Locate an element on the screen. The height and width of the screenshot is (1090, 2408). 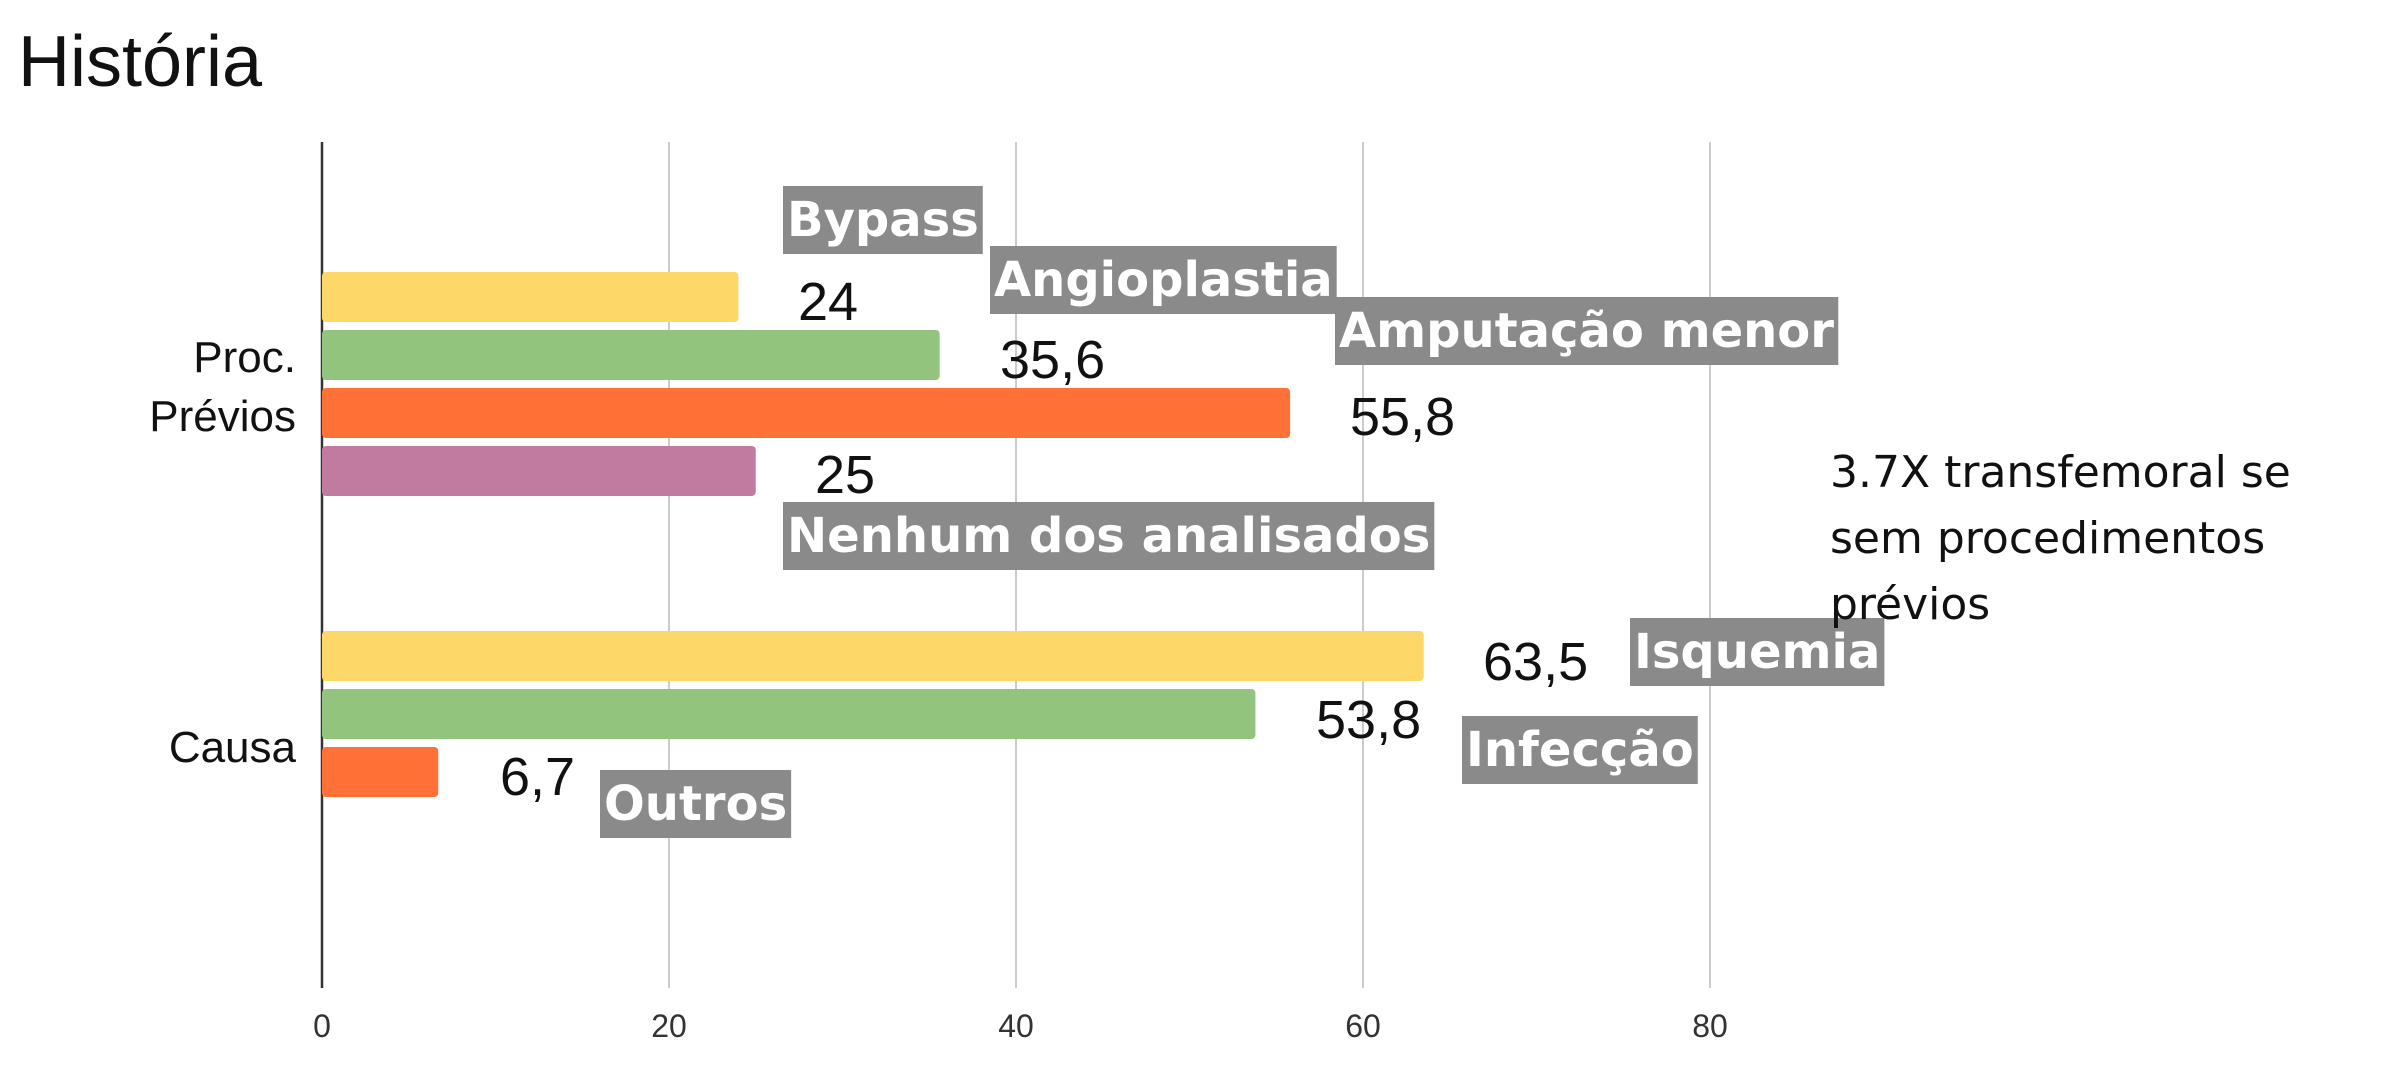
group-label: Causa is located at coordinates (233, 747).